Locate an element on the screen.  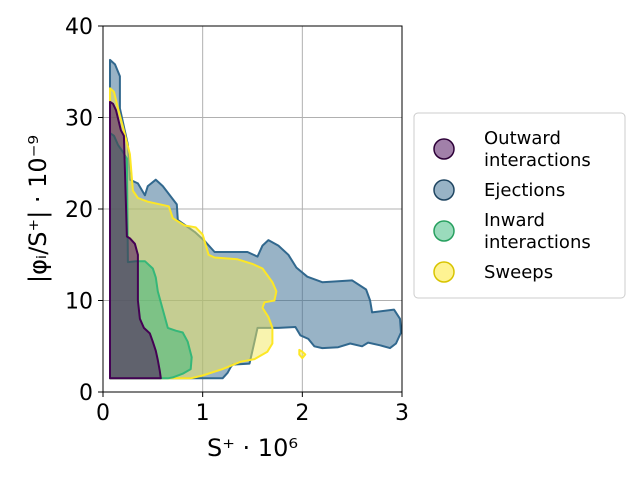
legend-frame is located at coordinates (519, 205).